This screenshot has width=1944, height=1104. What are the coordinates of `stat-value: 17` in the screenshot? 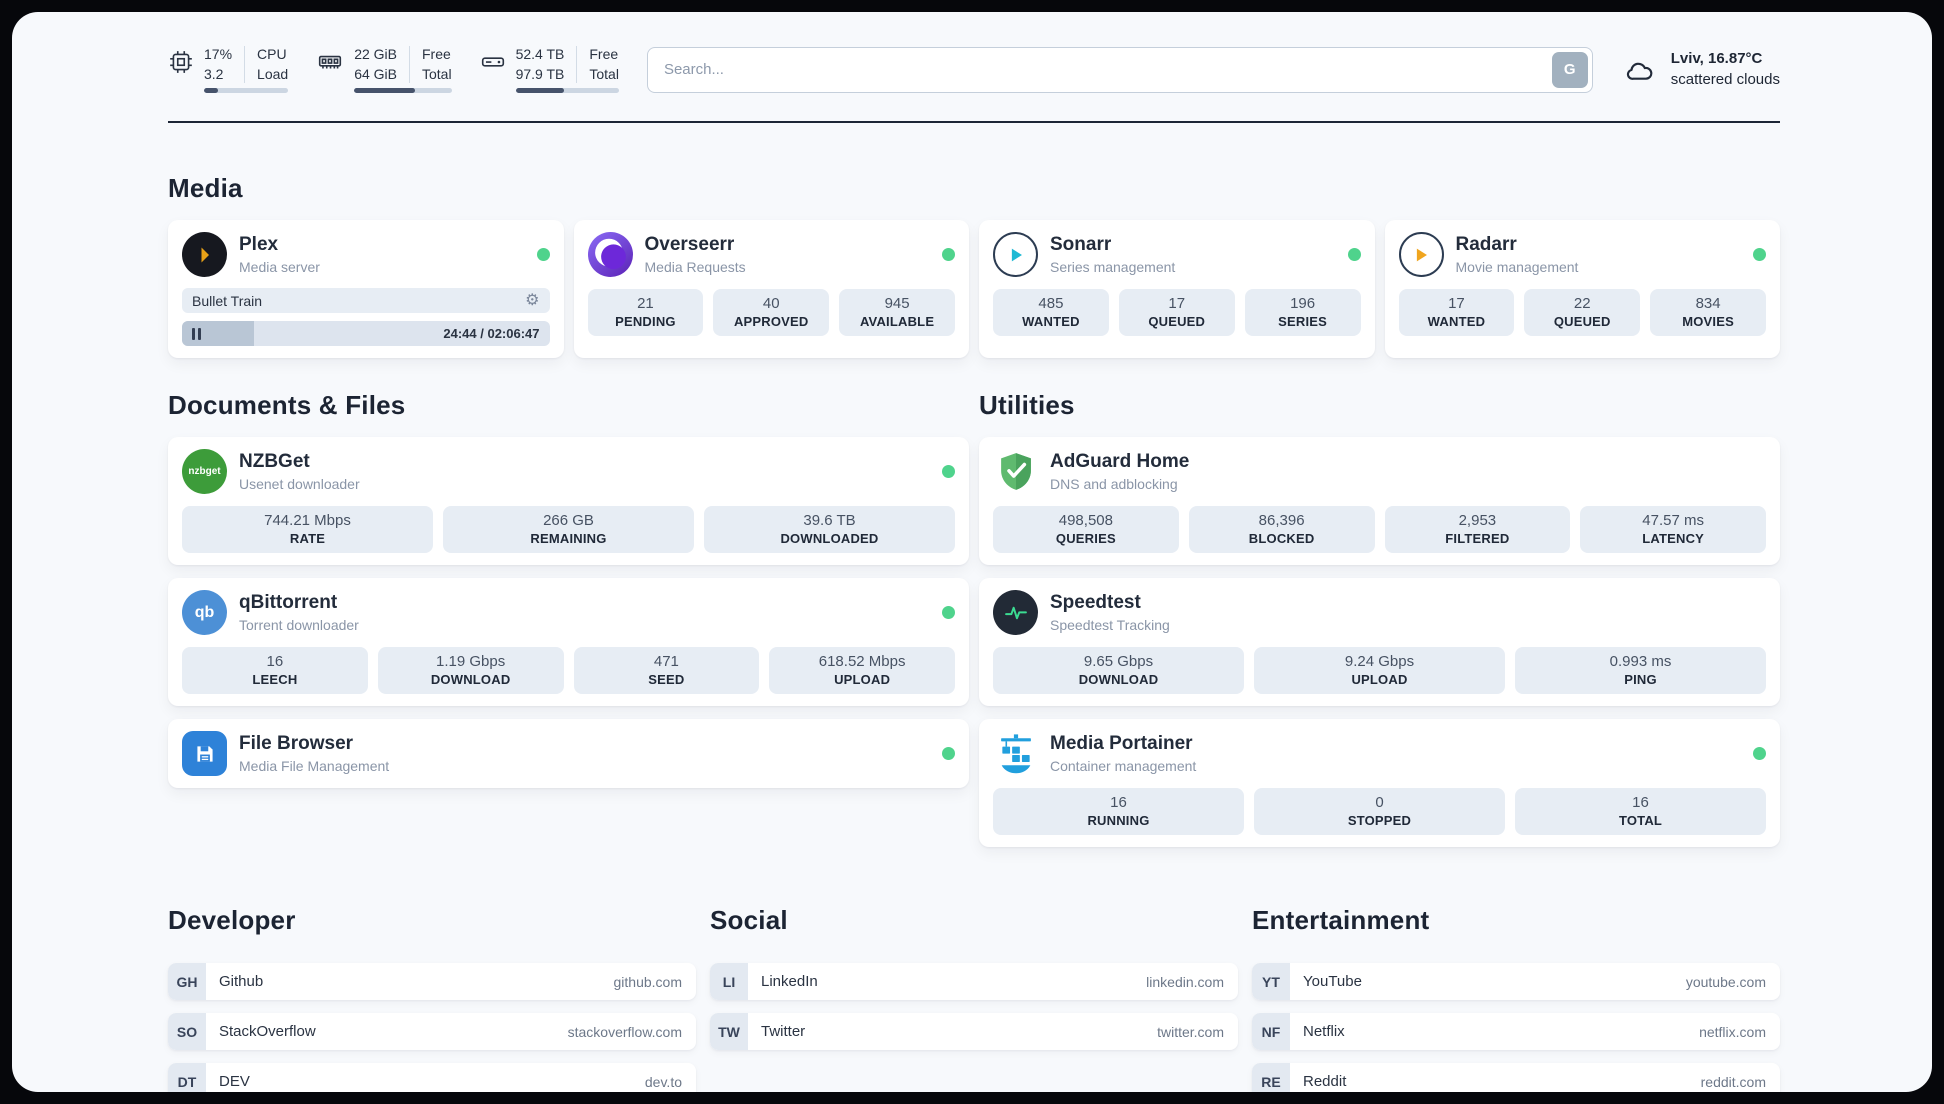 It's located at (1177, 303).